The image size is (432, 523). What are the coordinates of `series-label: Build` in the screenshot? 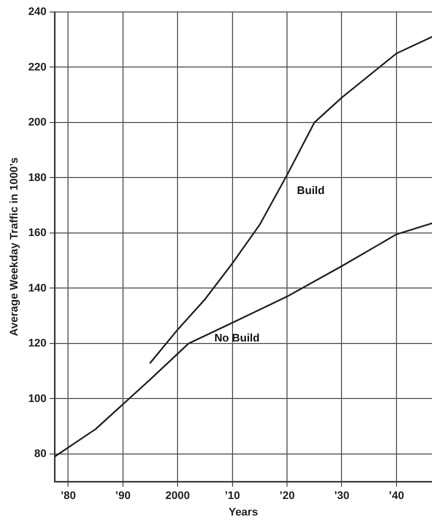 It's located at (311, 191).